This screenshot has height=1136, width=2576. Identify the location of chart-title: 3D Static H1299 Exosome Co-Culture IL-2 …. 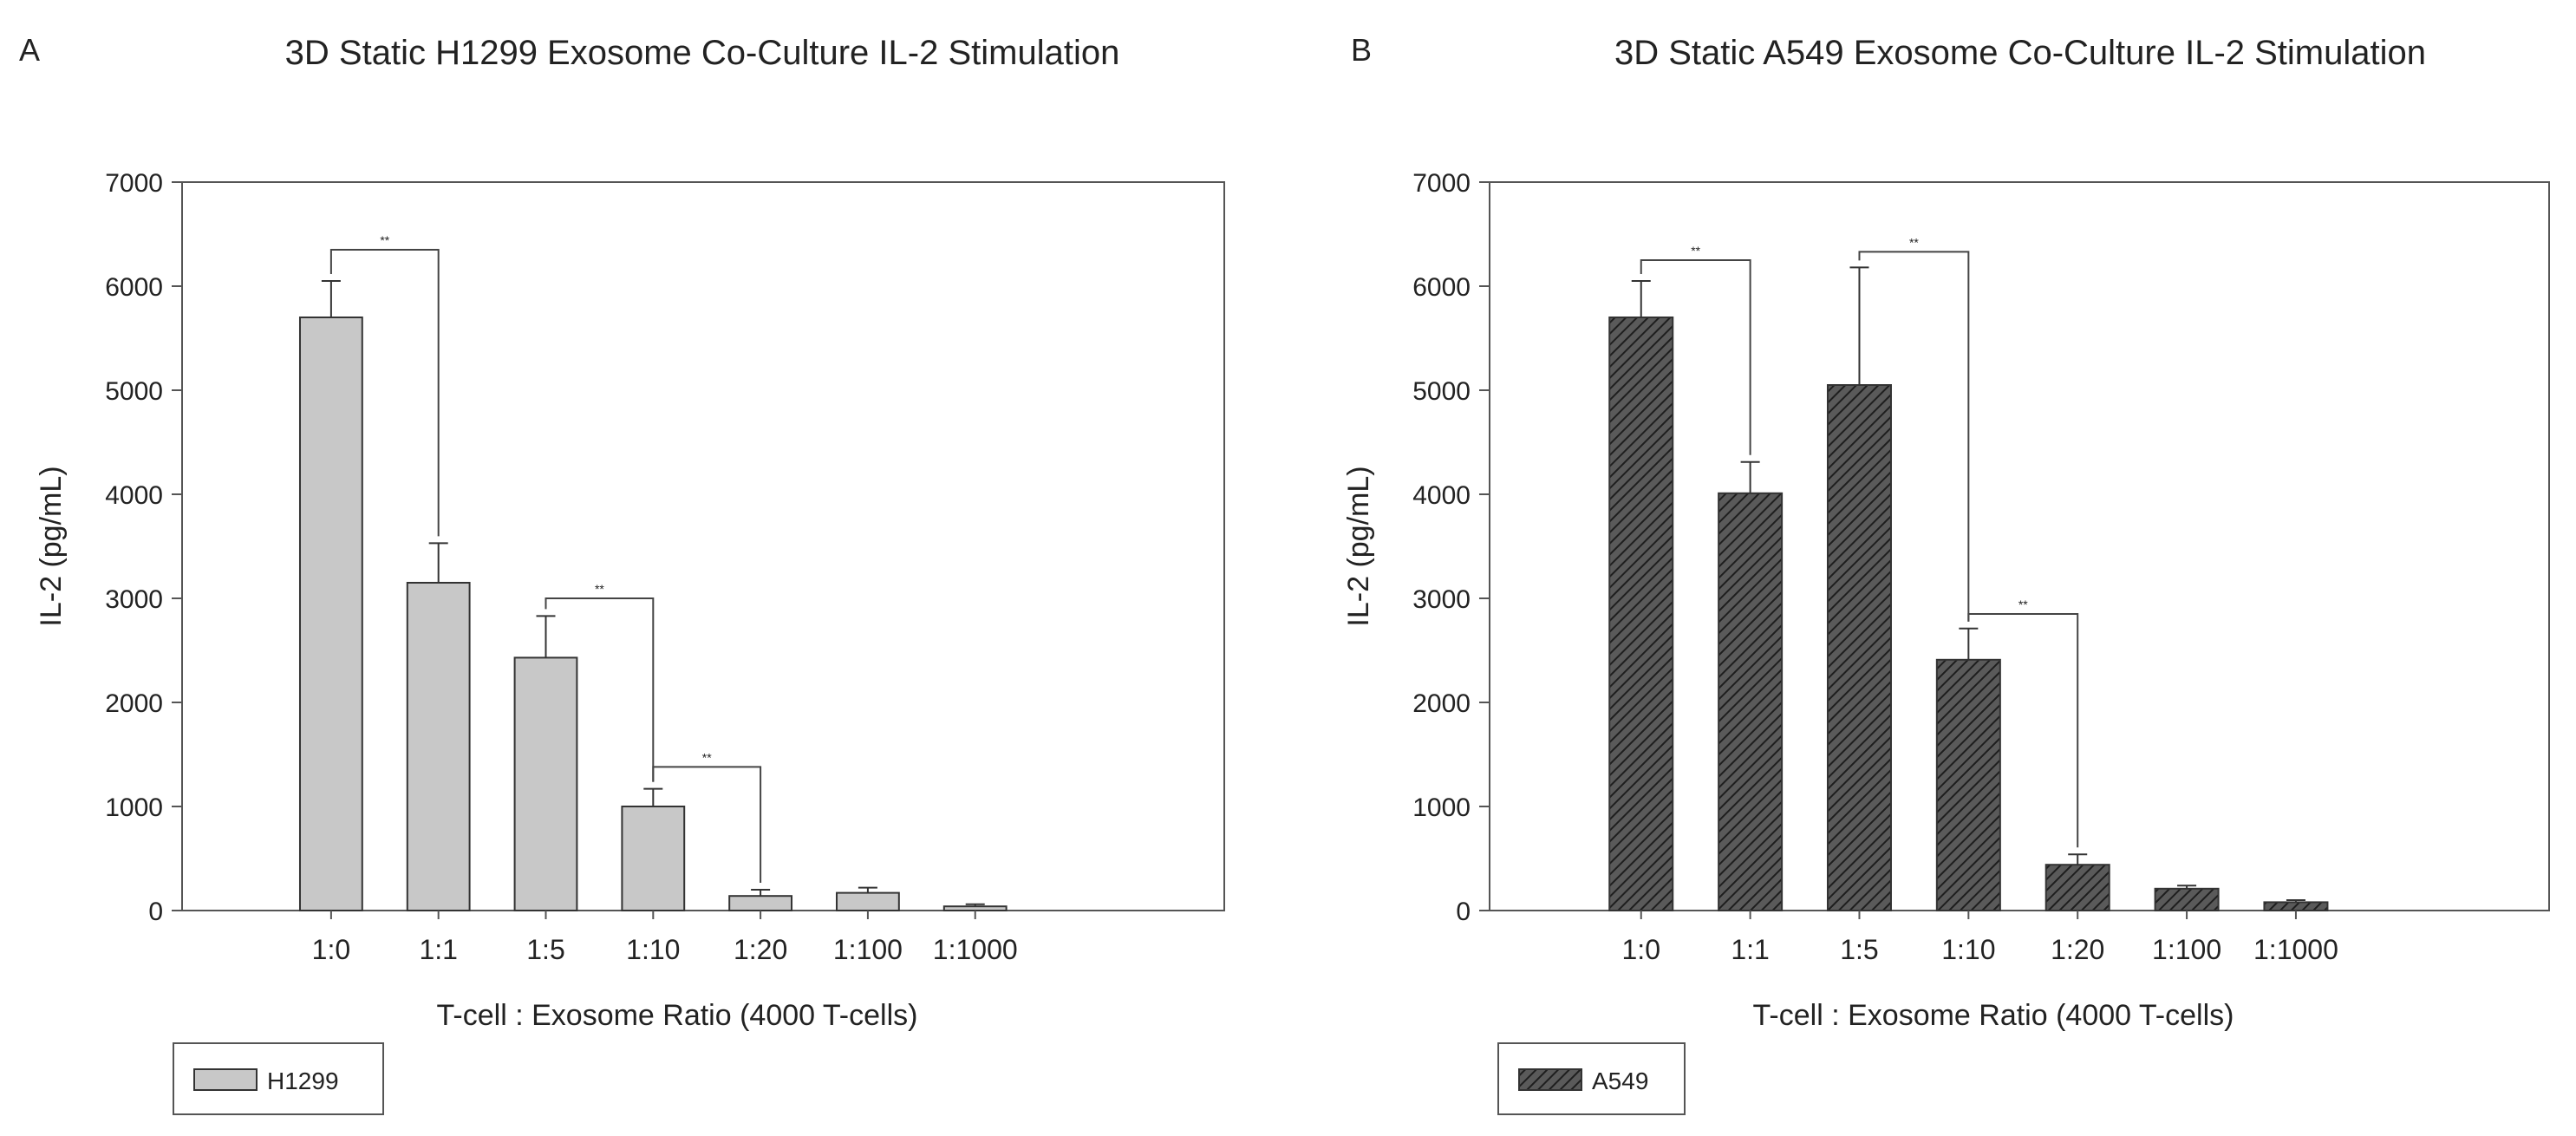
(703, 53).